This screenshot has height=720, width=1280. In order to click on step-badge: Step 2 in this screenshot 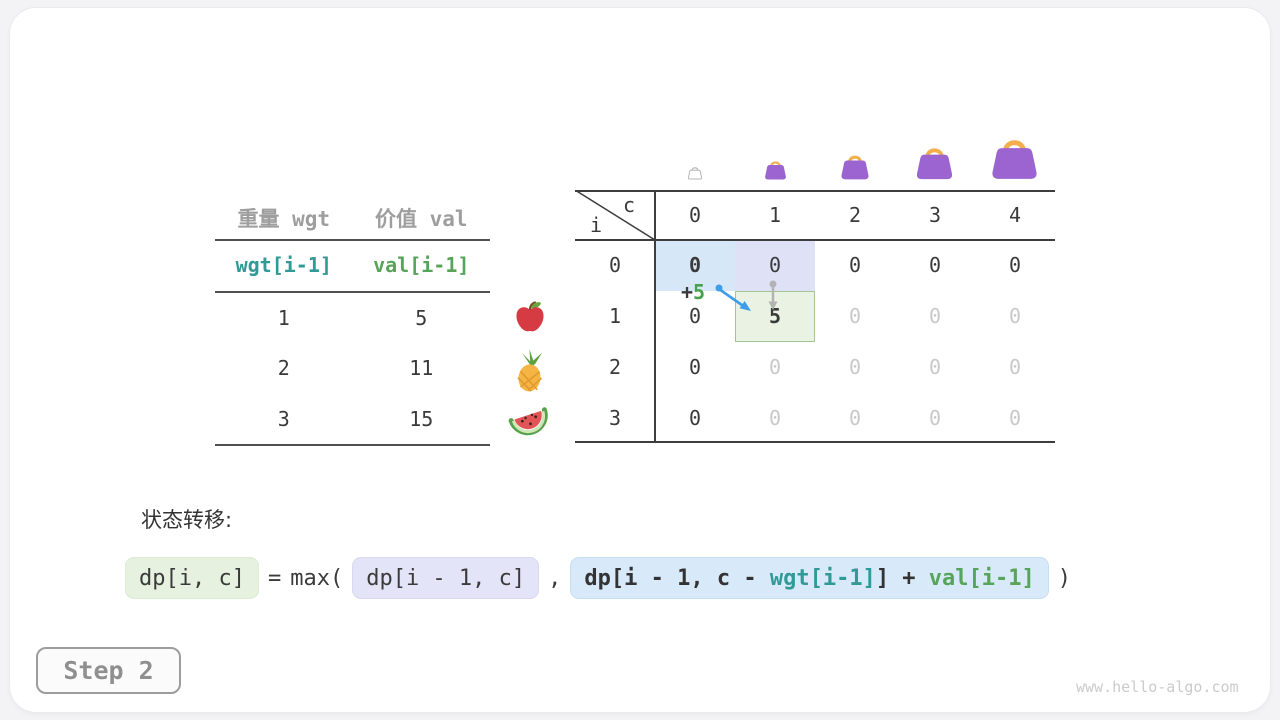, I will do `click(108, 670)`.